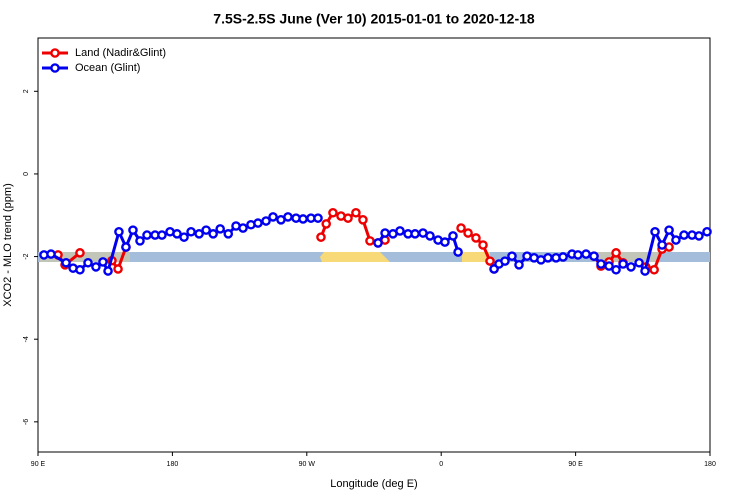  What do you see at coordinates (441, 464) in the screenshot?
I see `x-tick-label: 0` at bounding box center [441, 464].